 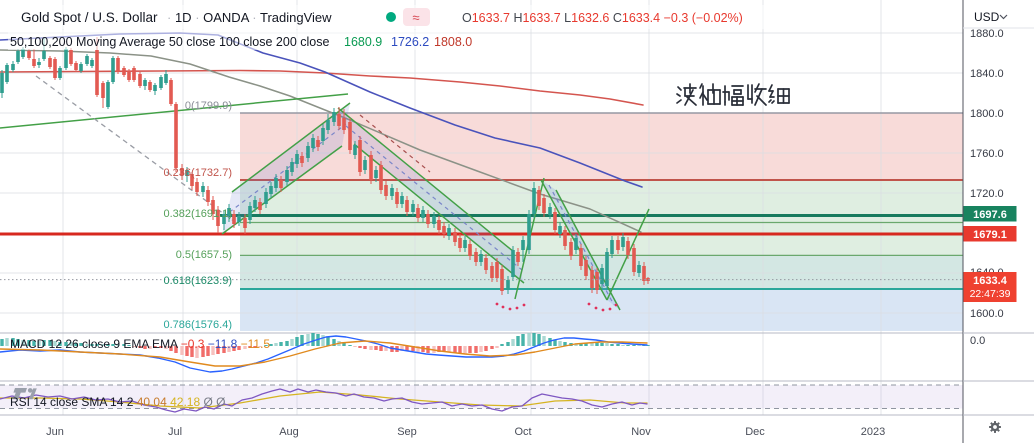 What do you see at coordinates (987, 314) in the screenshot?
I see `svg-text: 1600.0` at bounding box center [987, 314].